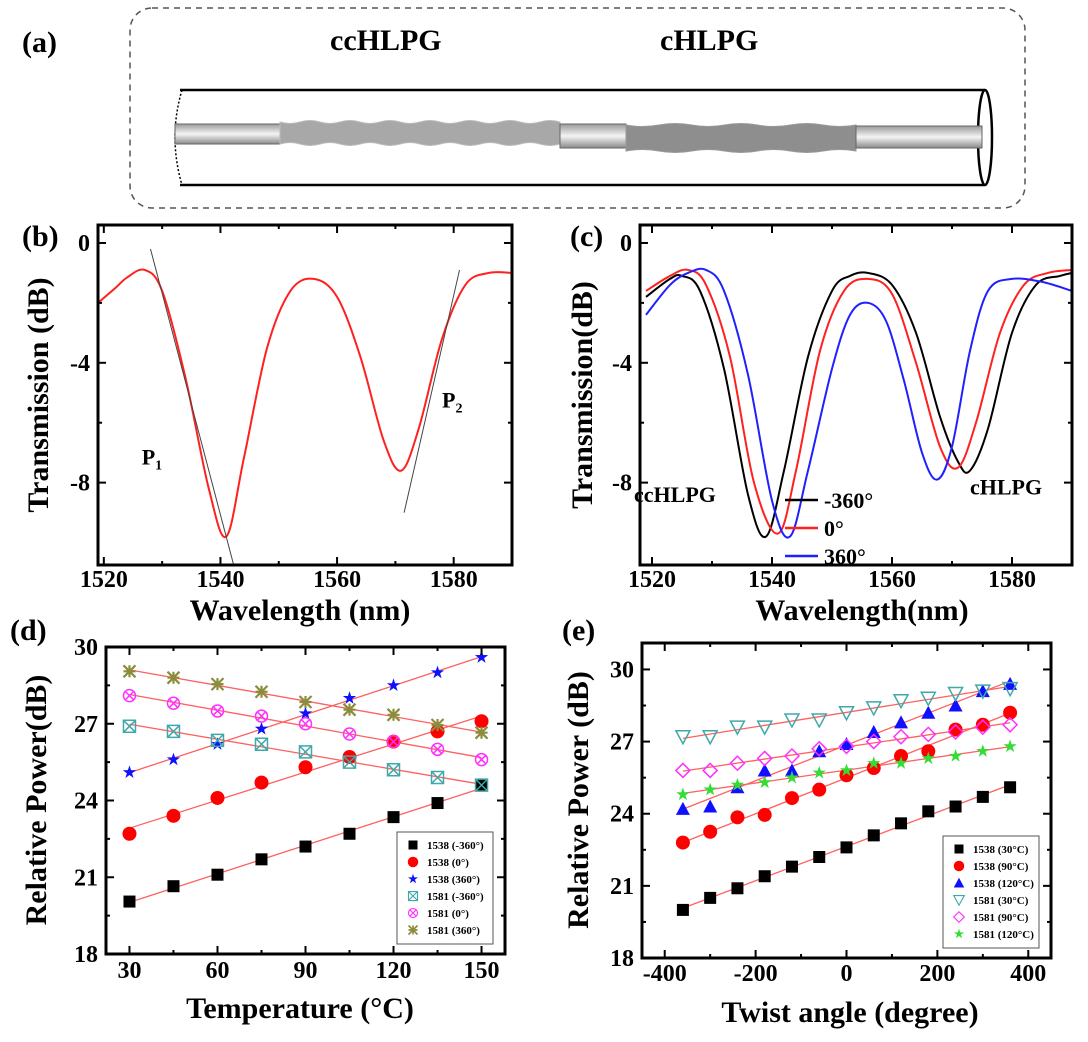 Image resolution: width=1088 pixels, height=1042 pixels. Describe the element at coordinates (453, 880) in the screenshot. I see `legend-label: 1538 (360°)` at that location.